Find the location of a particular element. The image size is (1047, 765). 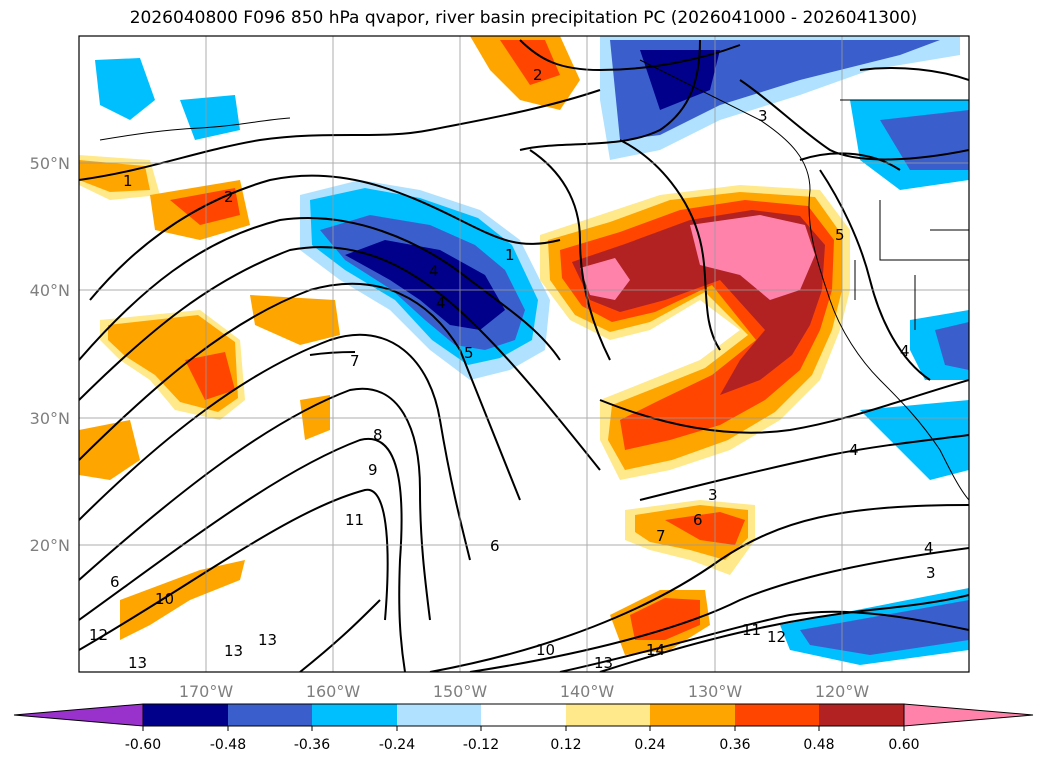

colorbar-min-extend is located at coordinates (78, 715).